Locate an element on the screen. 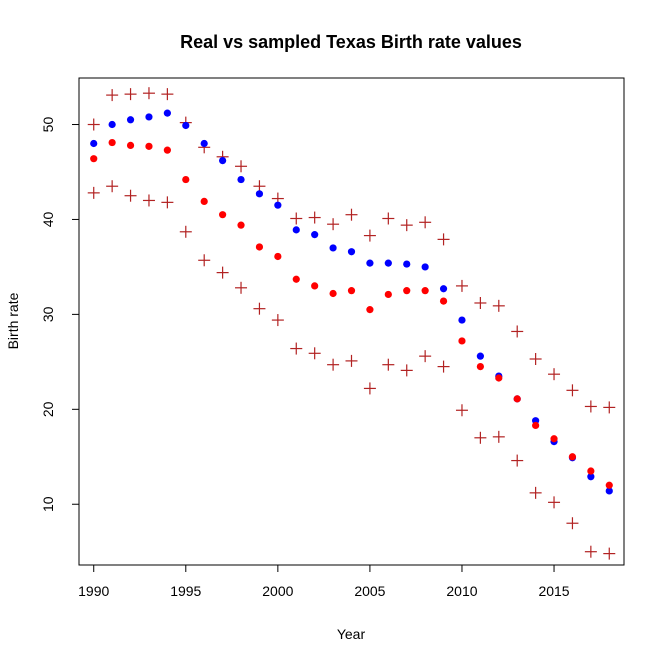 The image size is (664, 664). x-axis: 1990 1995 2000 2005 2010 2015 is located at coordinates (324, 581).